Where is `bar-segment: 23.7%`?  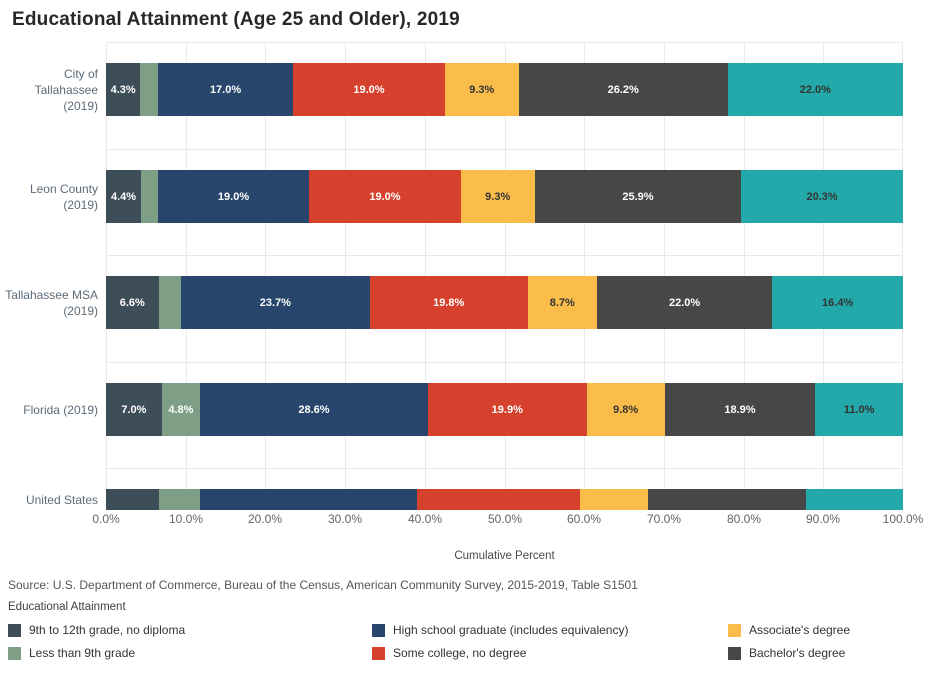 bar-segment: 23.7% is located at coordinates (275, 302).